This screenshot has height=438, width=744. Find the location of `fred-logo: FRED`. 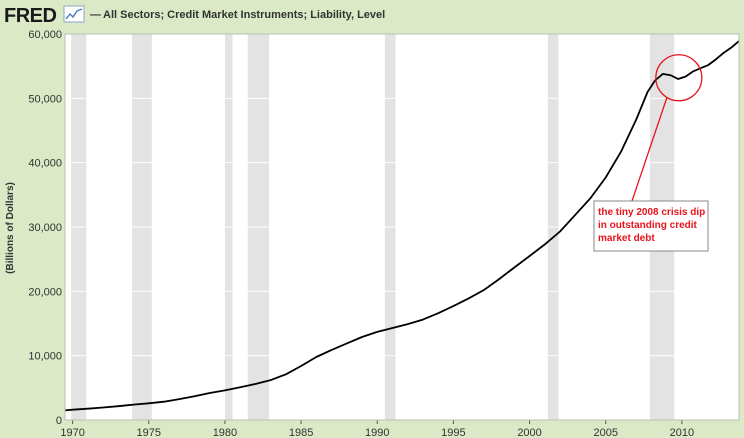

fred-logo: FRED is located at coordinates (30, 16).